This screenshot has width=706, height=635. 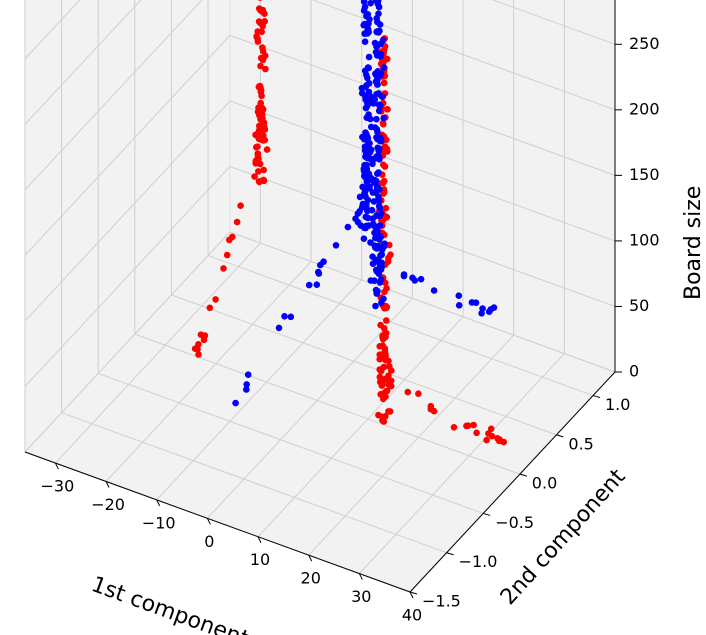 What do you see at coordinates (361, 596) in the screenshot?
I see `x-tick-label: 30` at bounding box center [361, 596].